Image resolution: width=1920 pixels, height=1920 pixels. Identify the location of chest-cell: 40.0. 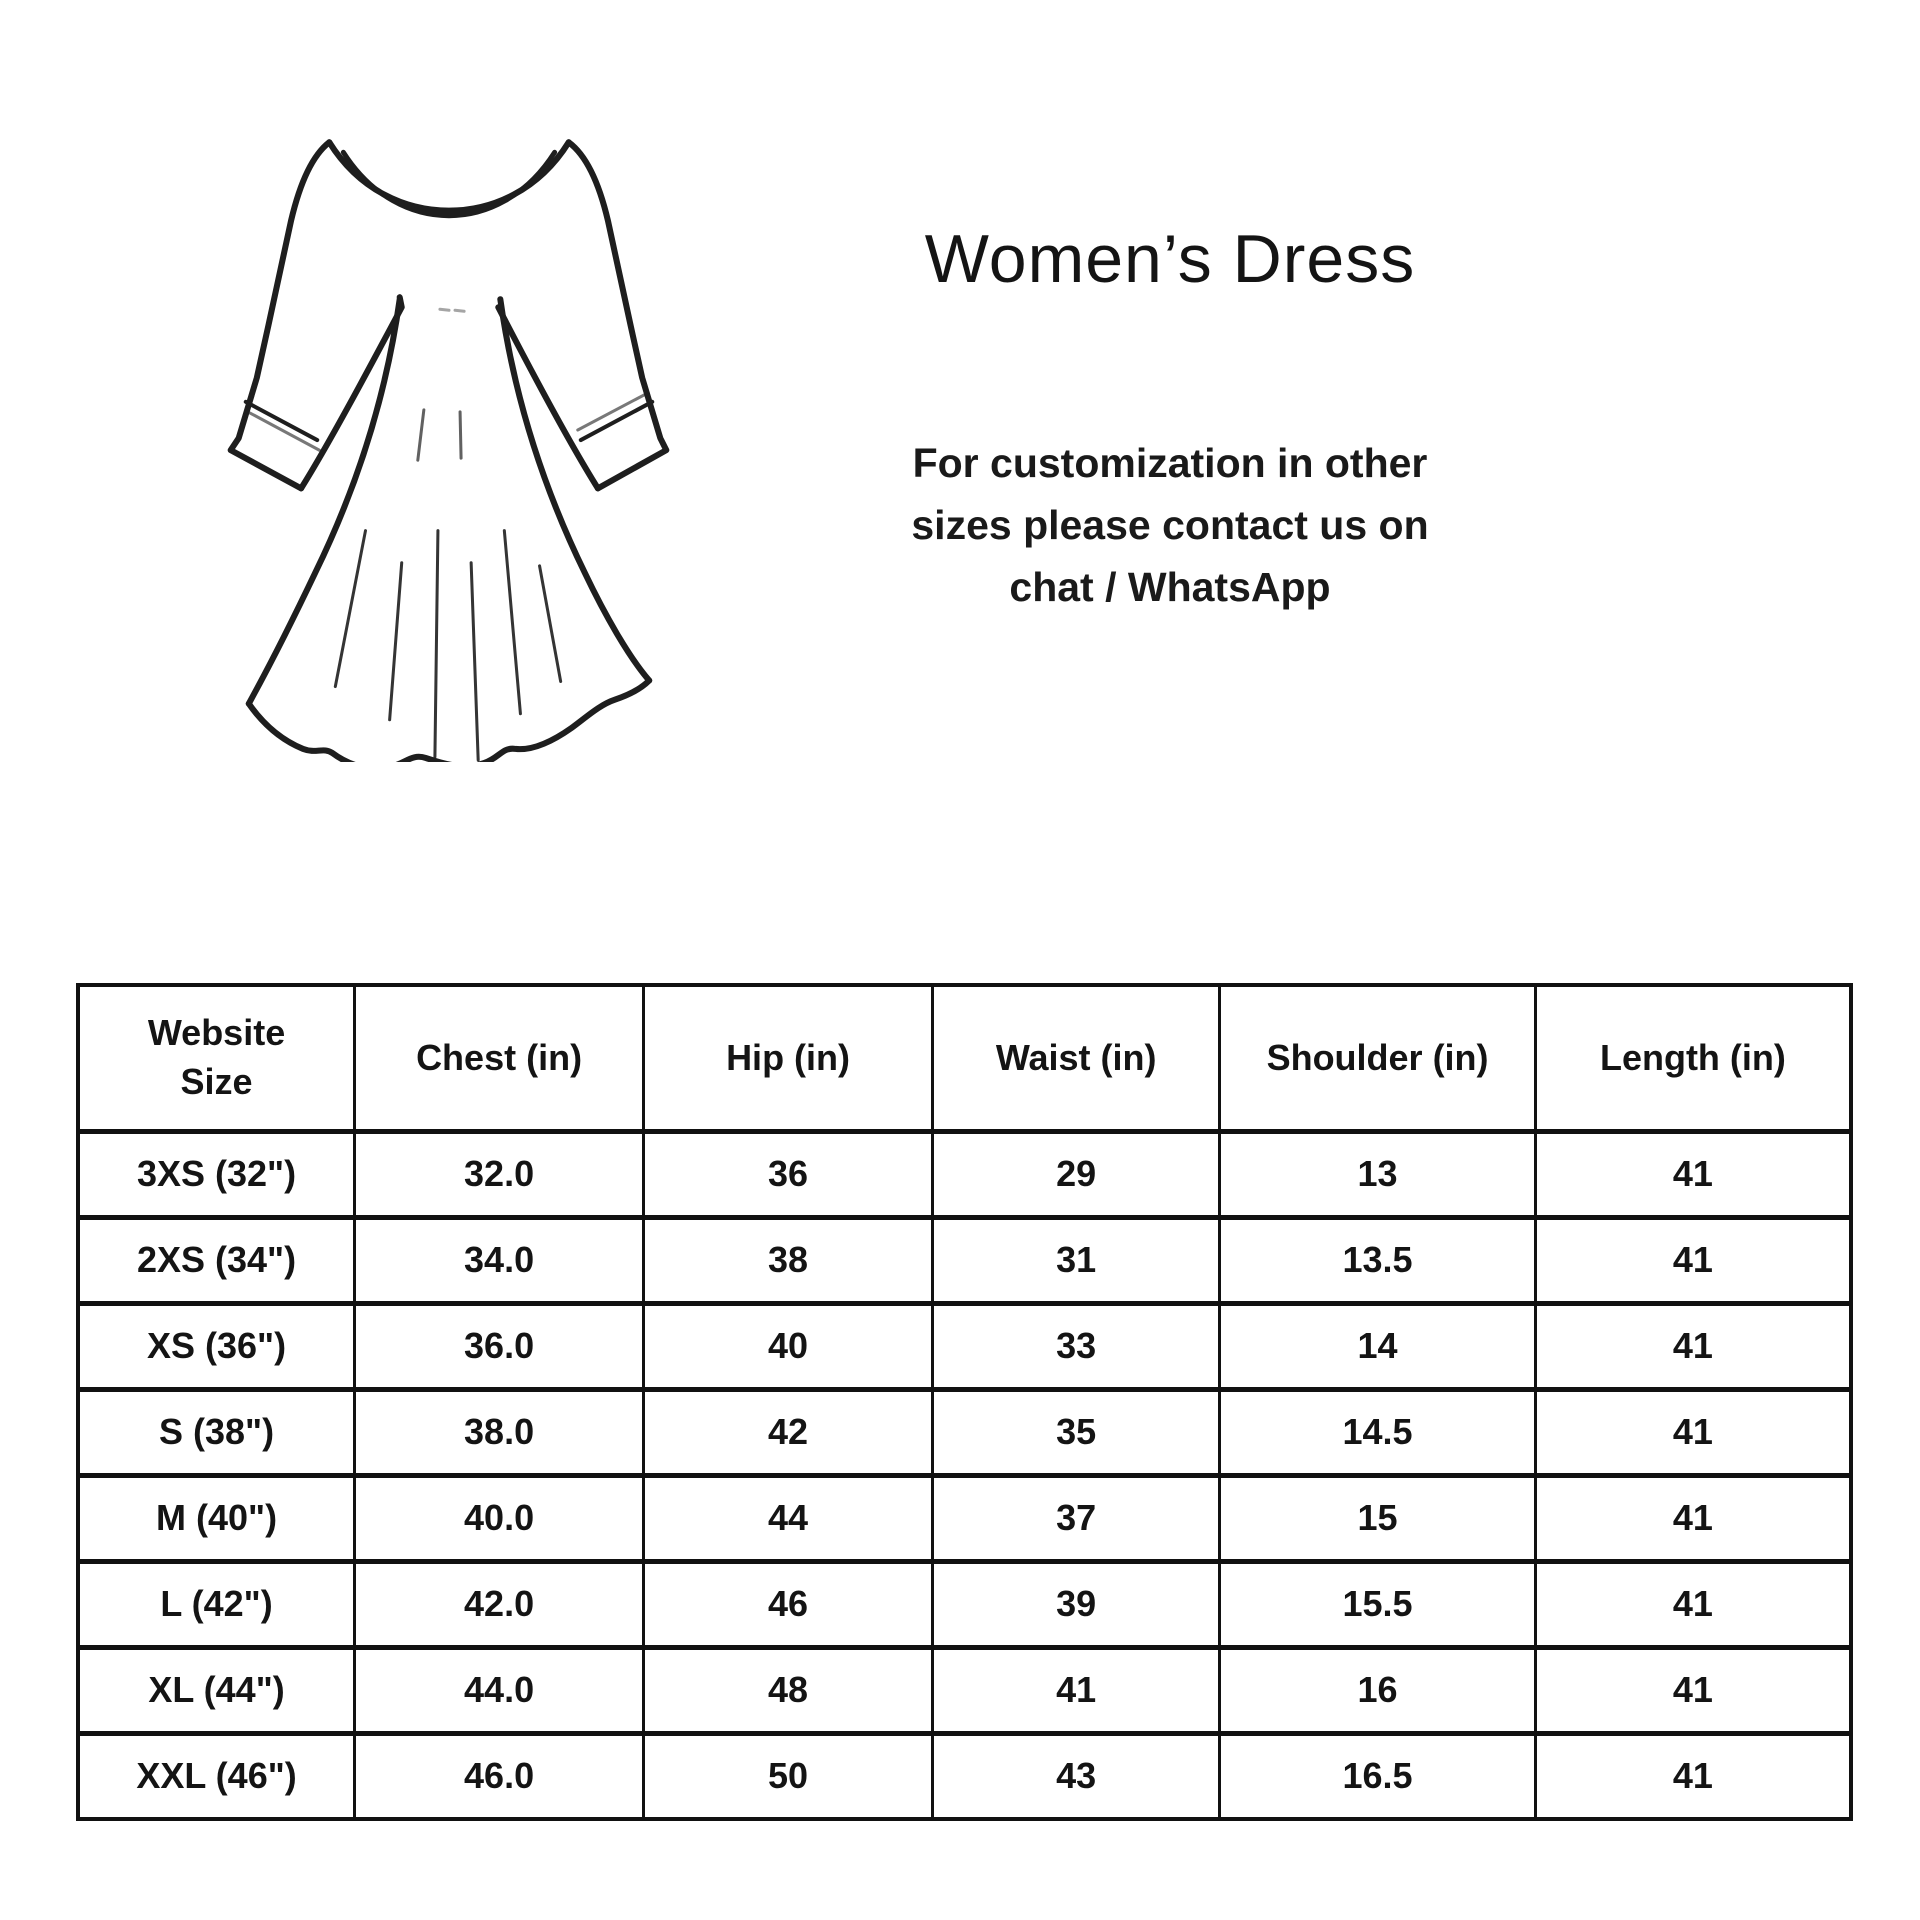
(498, 1518).